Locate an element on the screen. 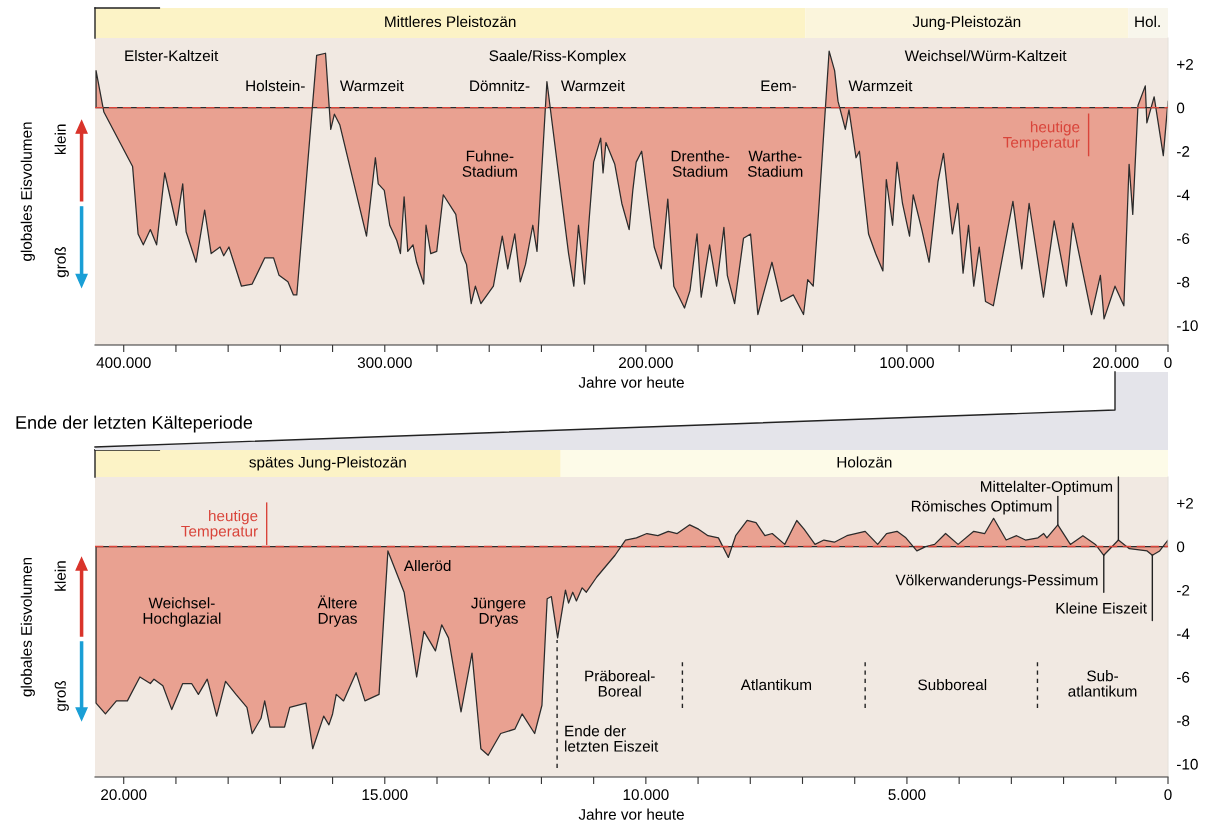 The height and width of the screenshot is (839, 1206). x-tick-label: 200.000 is located at coordinates (646, 363).